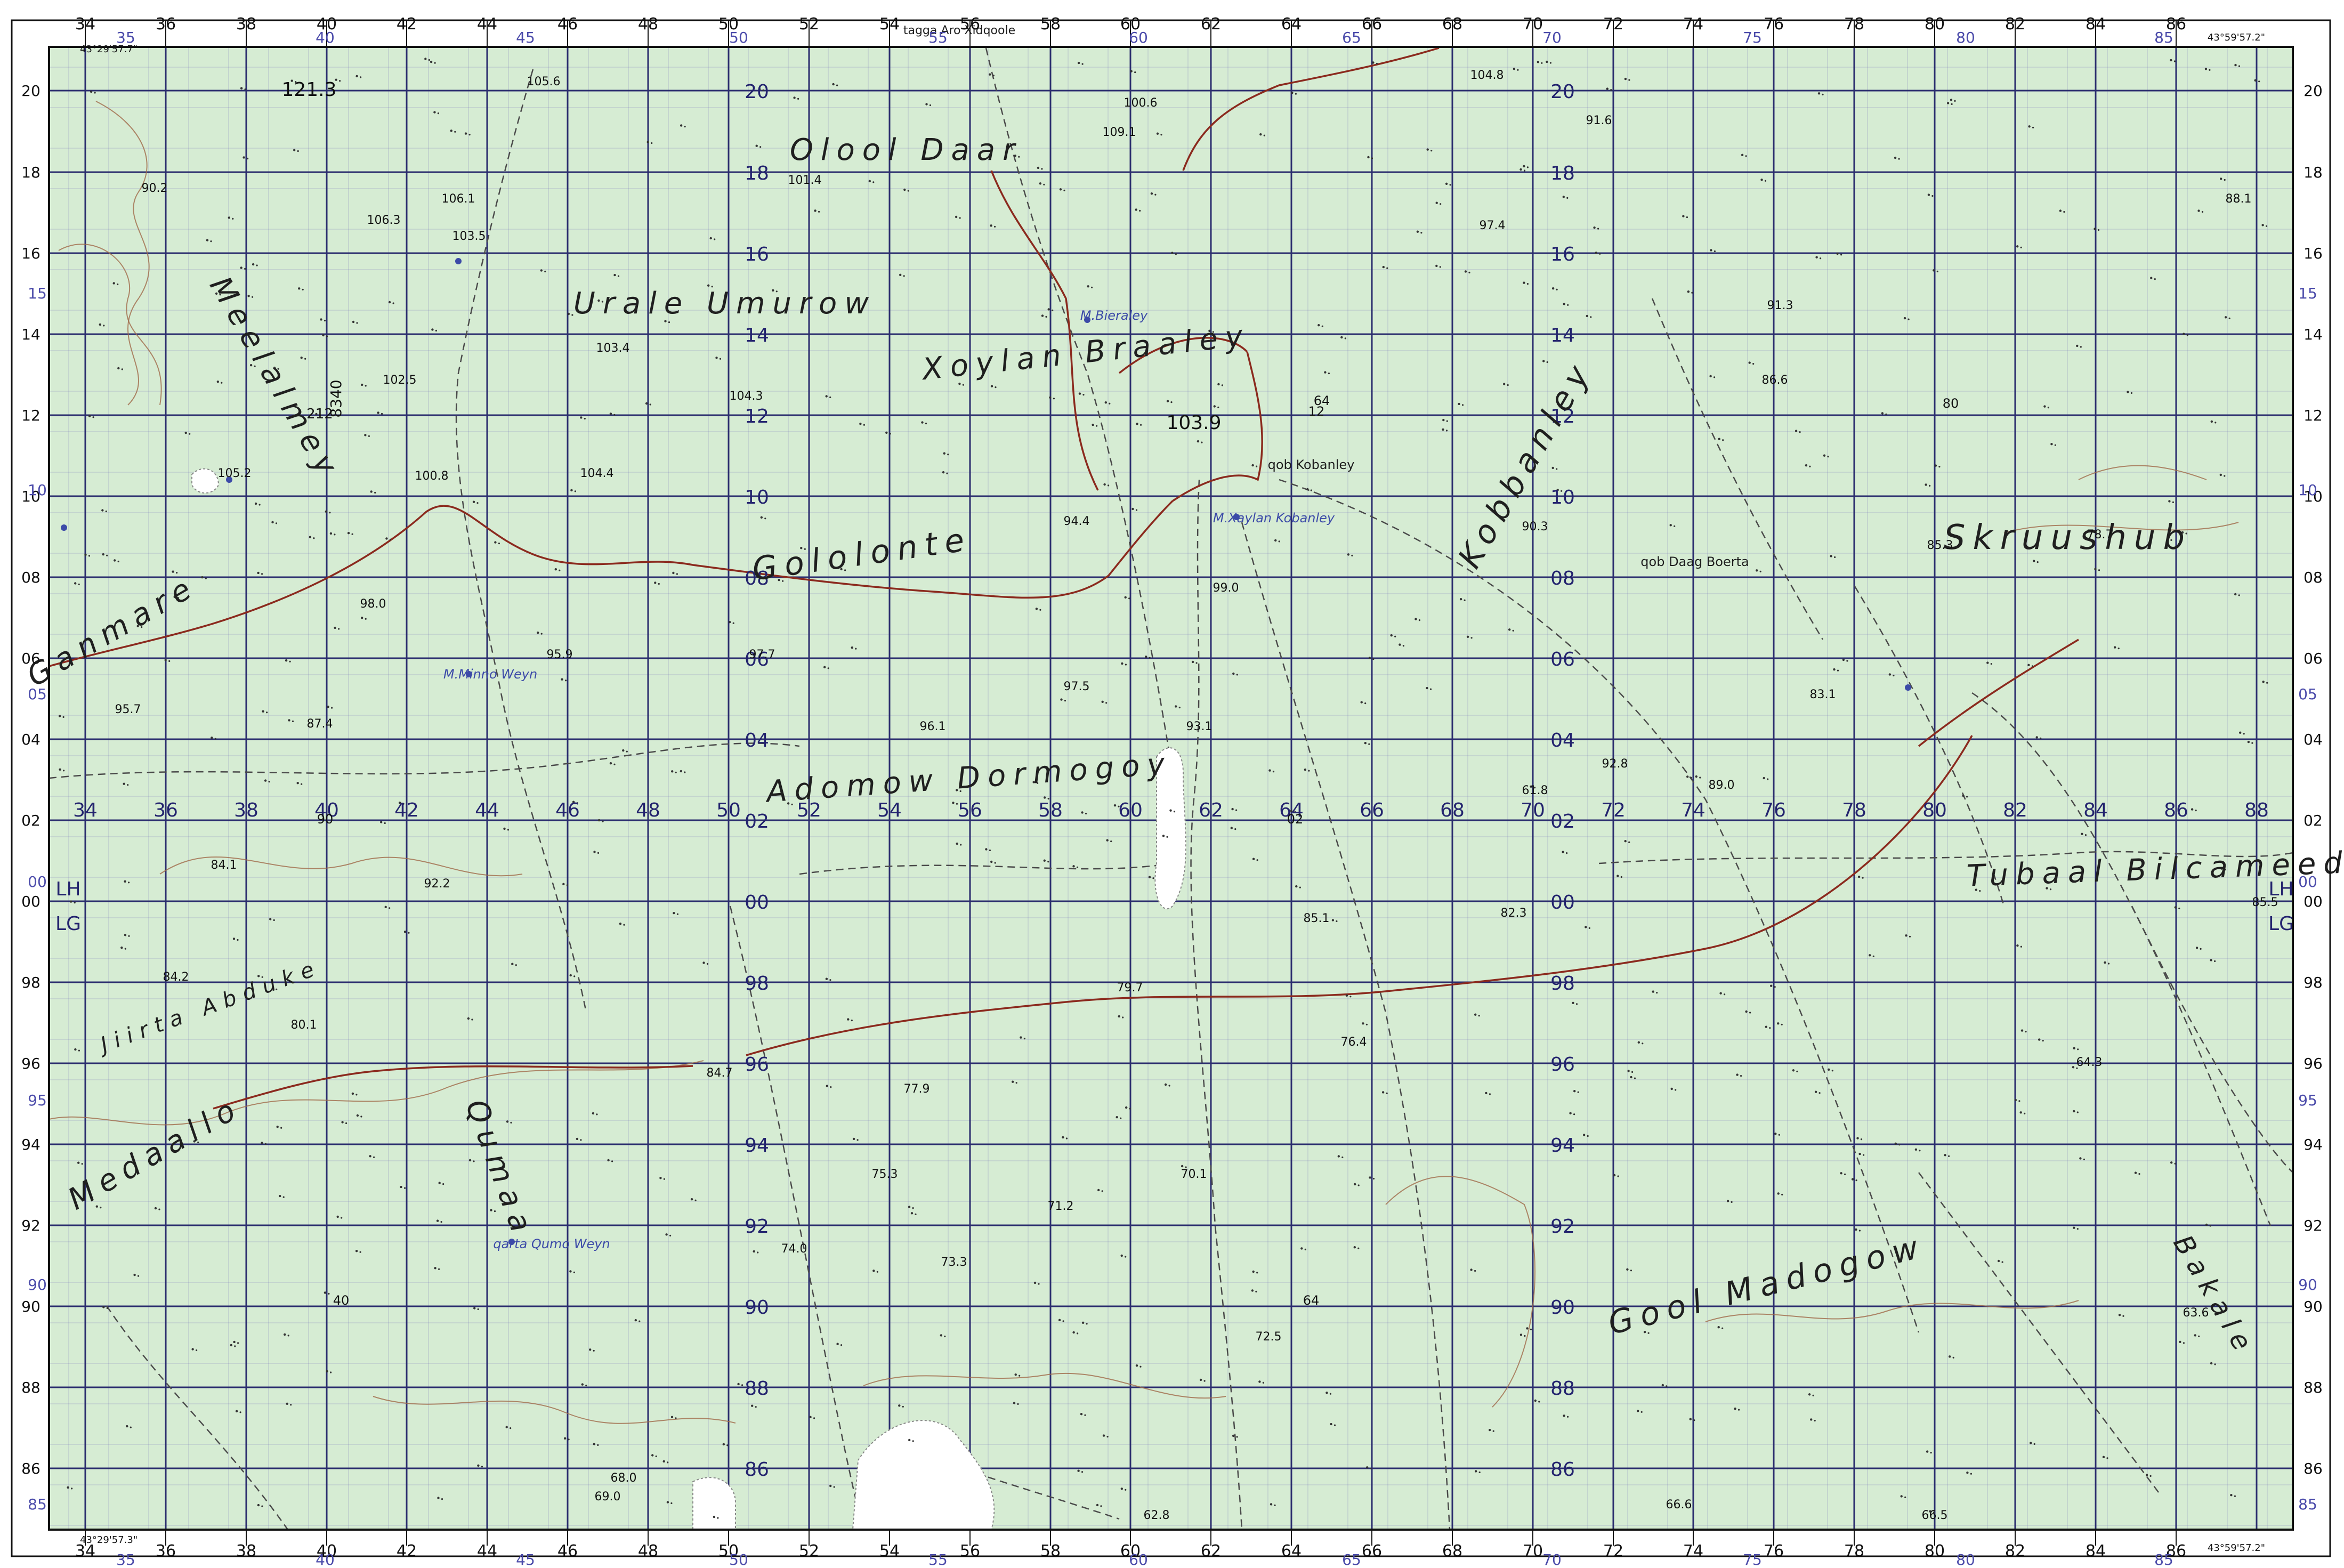 The height and width of the screenshot is (1568, 2344). I want to click on right-grid-number: 96, so click(2313, 1063).